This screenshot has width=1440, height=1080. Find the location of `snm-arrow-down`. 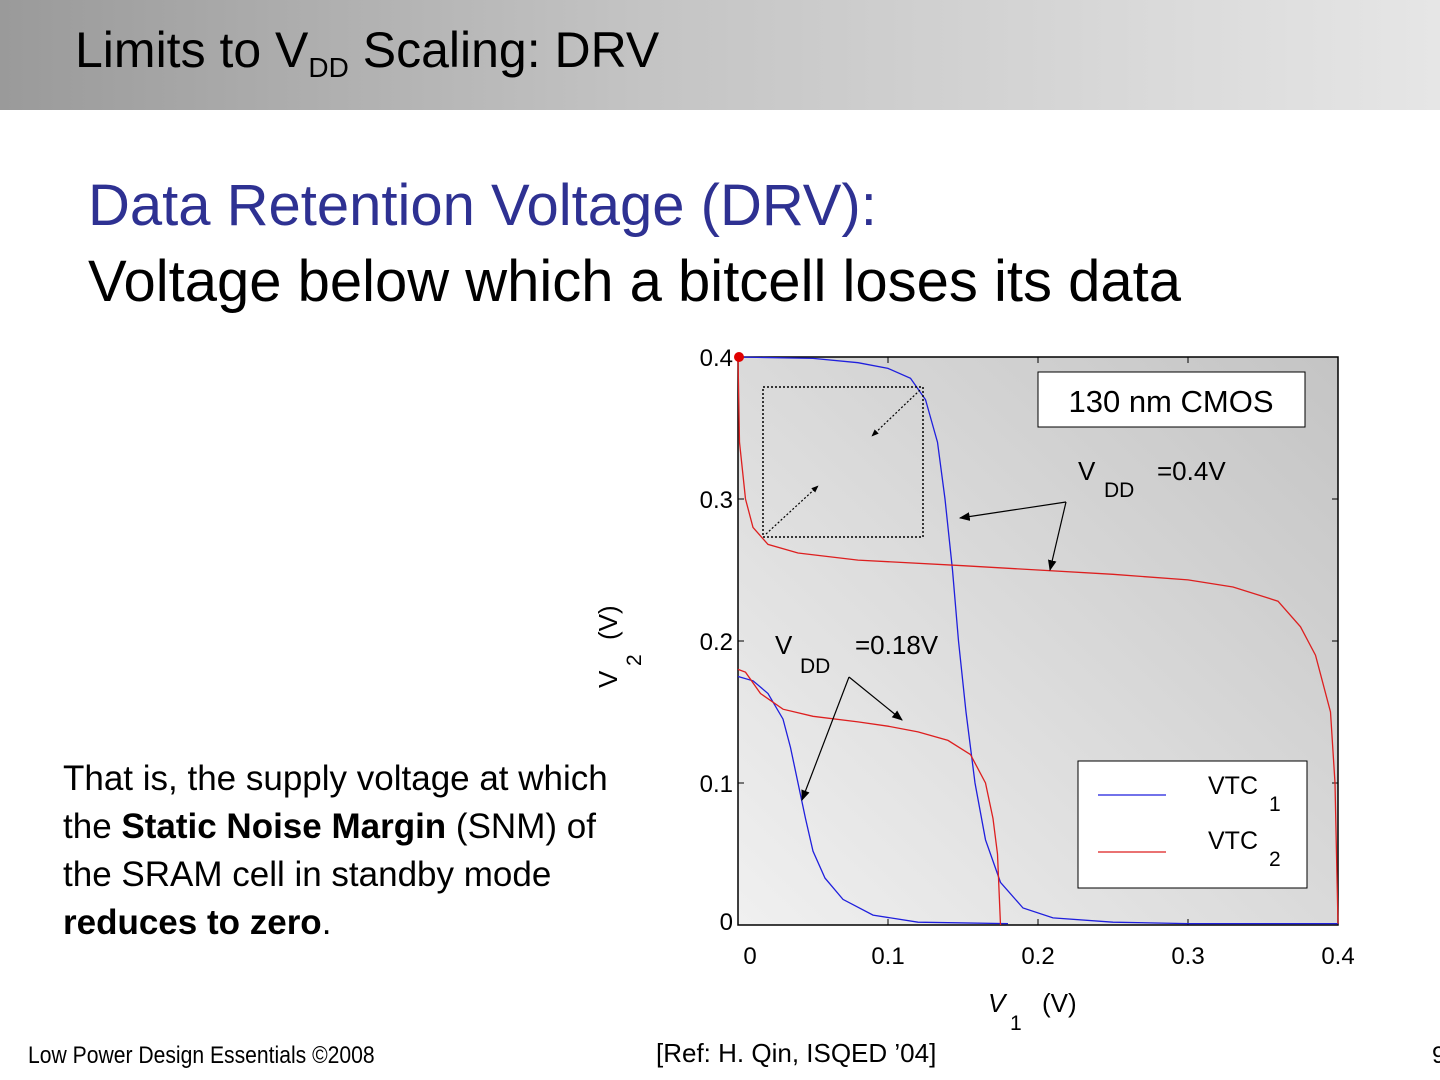

snm-arrow-down is located at coordinates (896, 413).